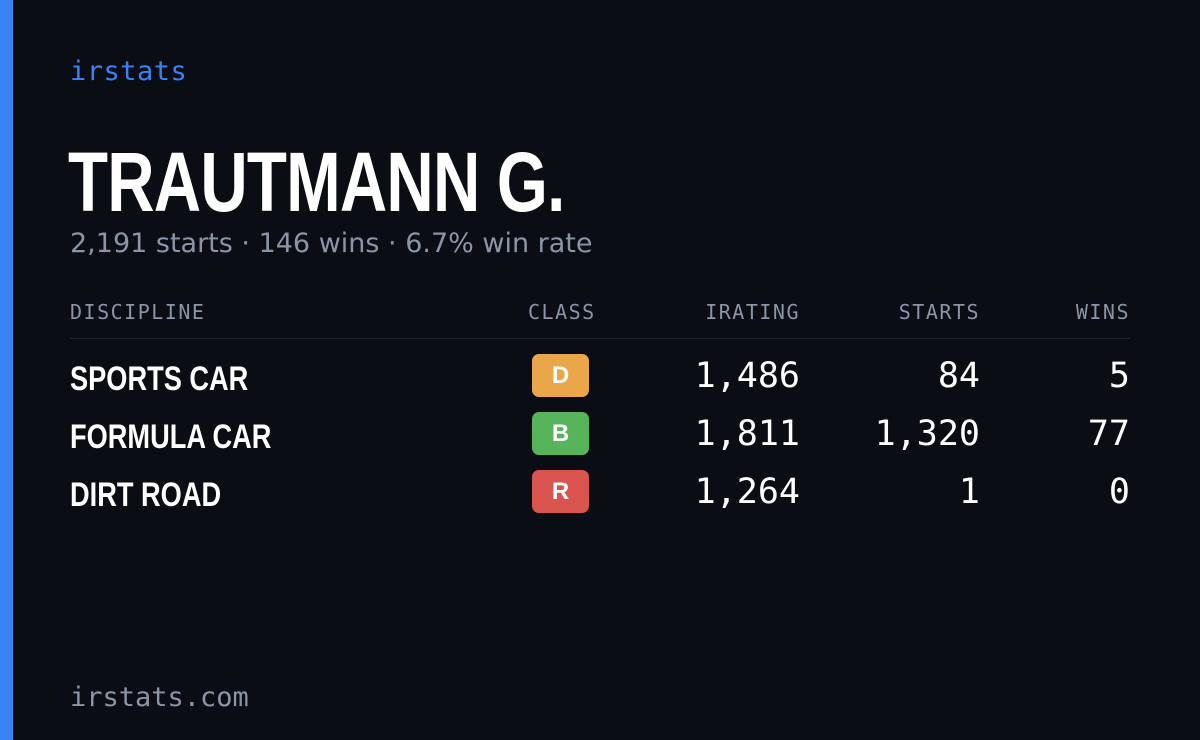  I want to click on irating-value: 1,264, so click(747, 492).